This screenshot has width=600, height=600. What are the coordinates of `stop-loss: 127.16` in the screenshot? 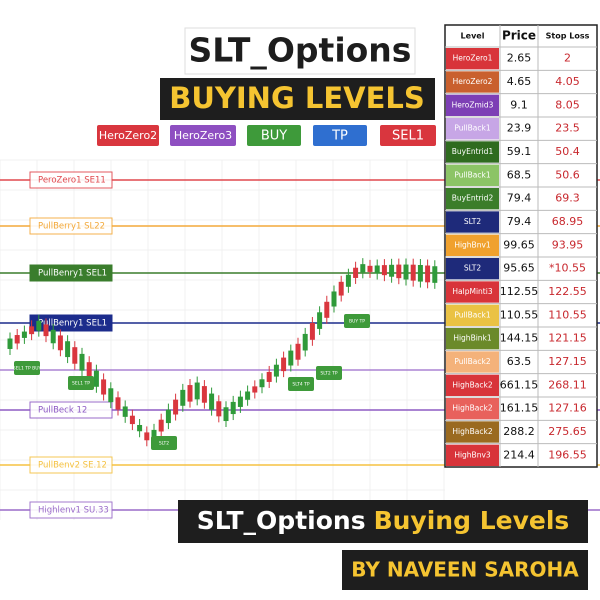 It's located at (567, 408).